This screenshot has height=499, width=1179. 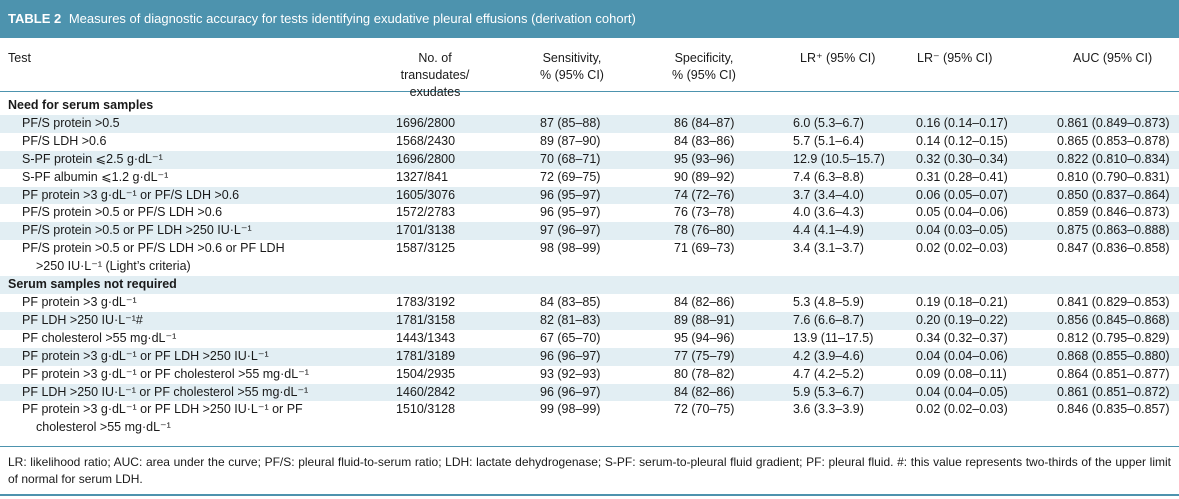 I want to click on cell-specificity: 80 (78–82), so click(x=704, y=373).